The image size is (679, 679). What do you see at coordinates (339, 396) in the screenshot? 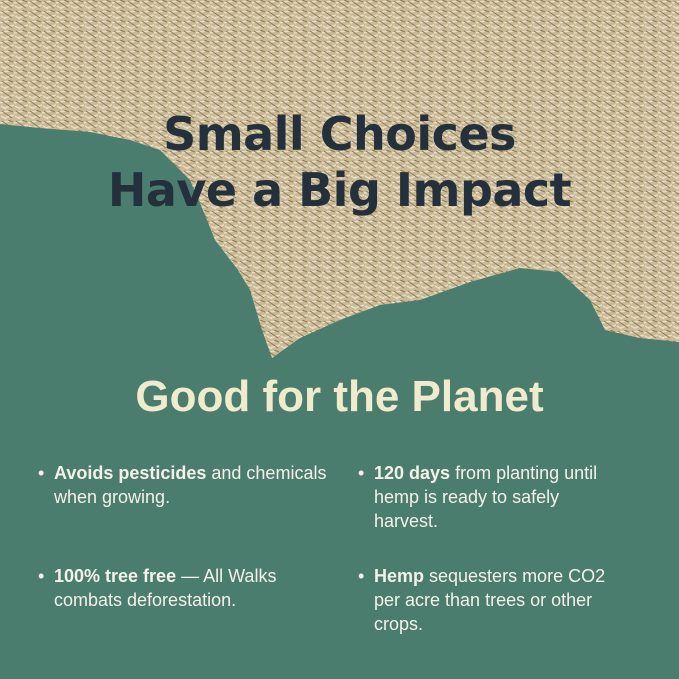
I see `subtitle: Good for the Planet` at bounding box center [339, 396].